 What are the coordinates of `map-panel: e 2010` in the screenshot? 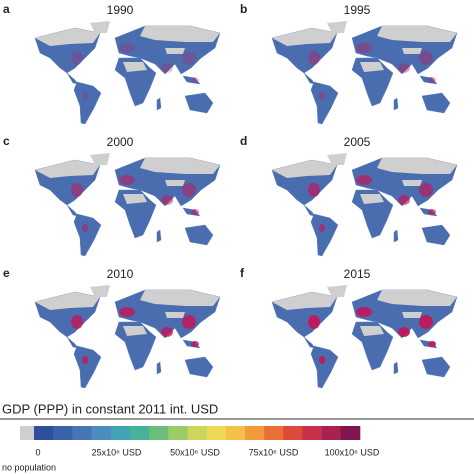 It's located at (112, 327).